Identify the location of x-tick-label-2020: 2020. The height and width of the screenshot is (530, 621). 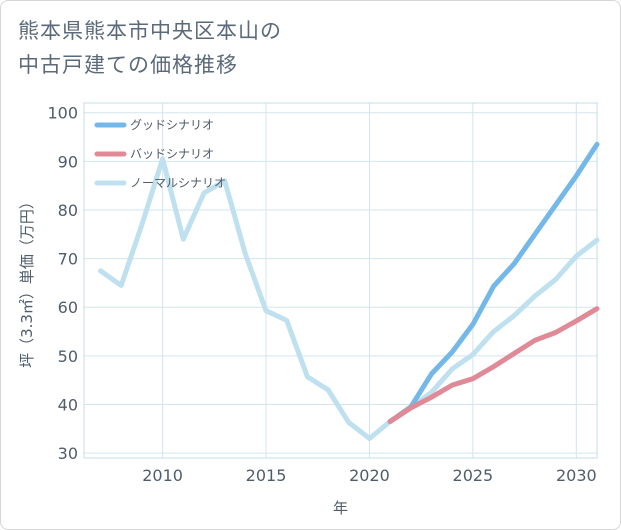
(369, 475).